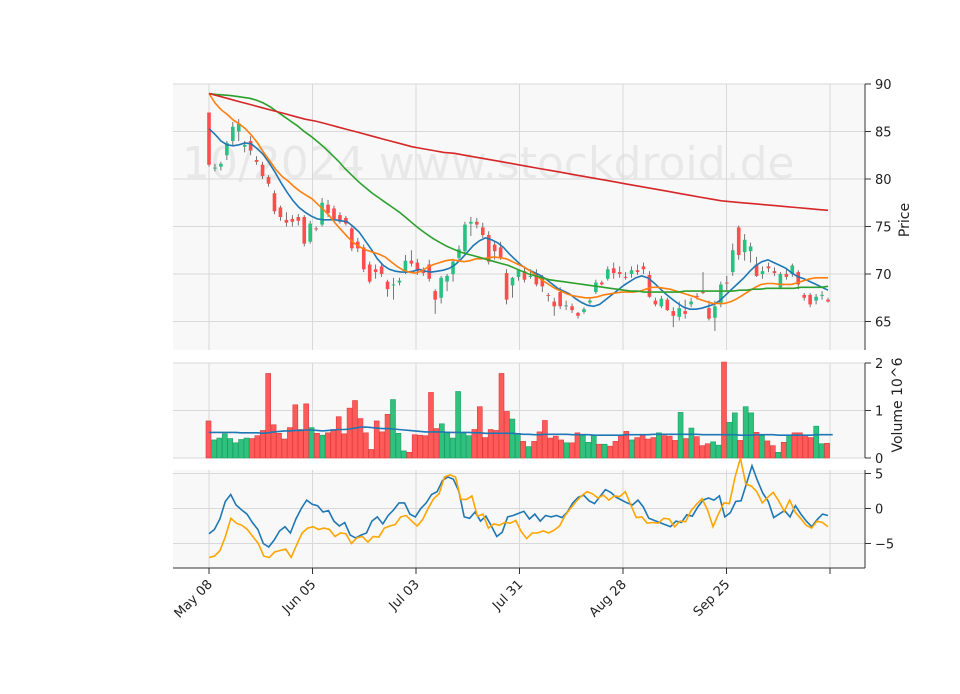  I want to click on volume-tick-label: 0, so click(879, 459).